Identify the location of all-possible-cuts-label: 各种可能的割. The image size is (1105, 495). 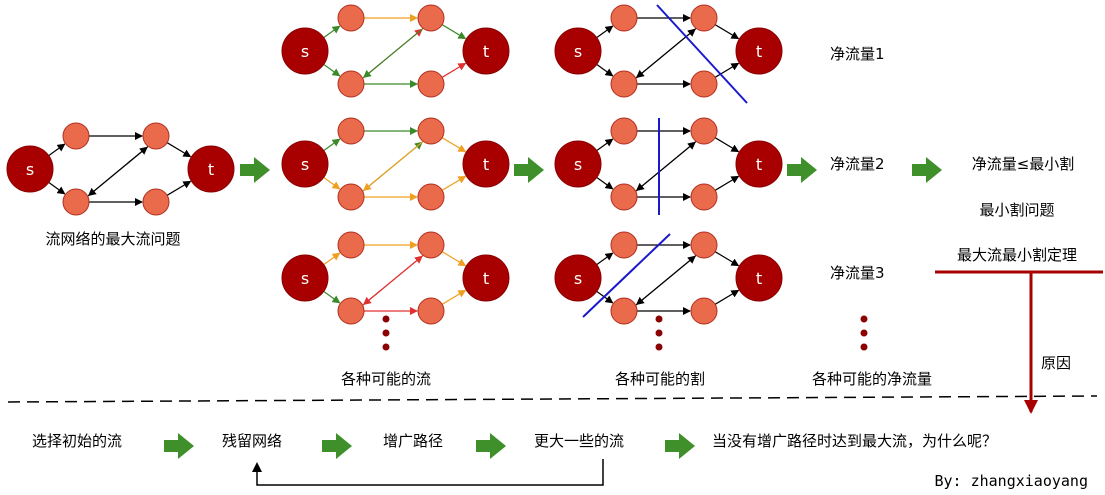
(660, 379).